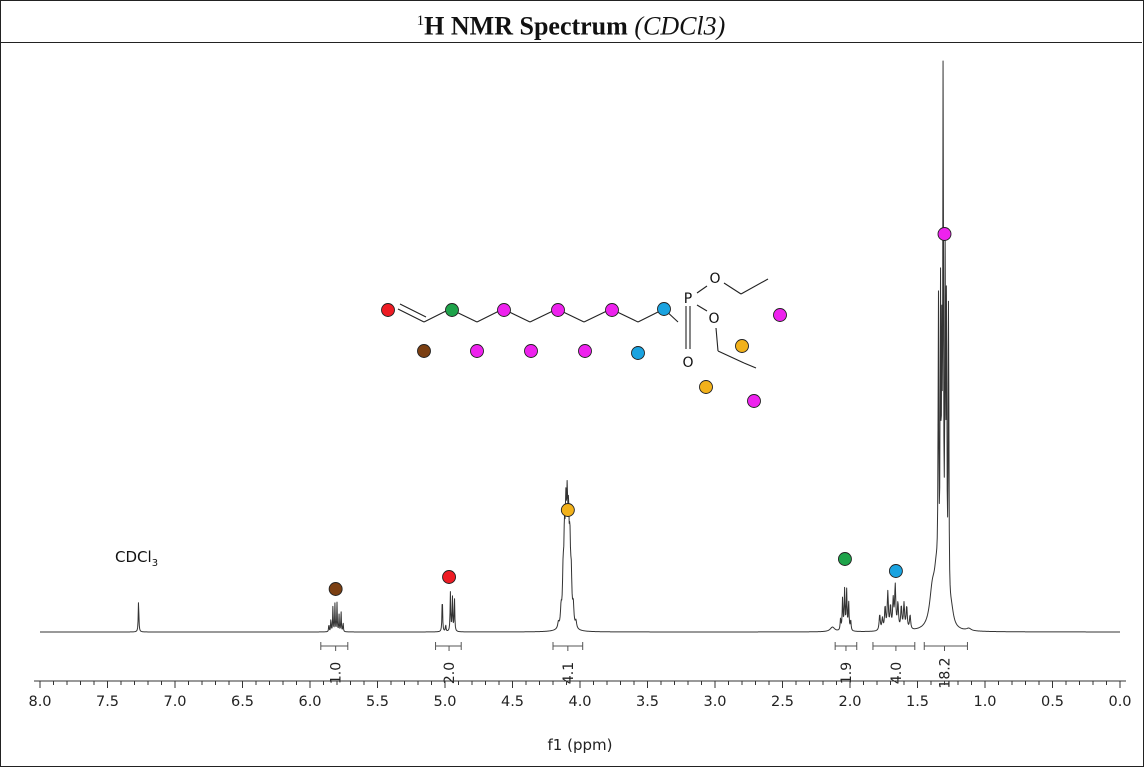  Describe the element at coordinates (335, 589) in the screenshot. I see `signal-marker-brown` at that location.